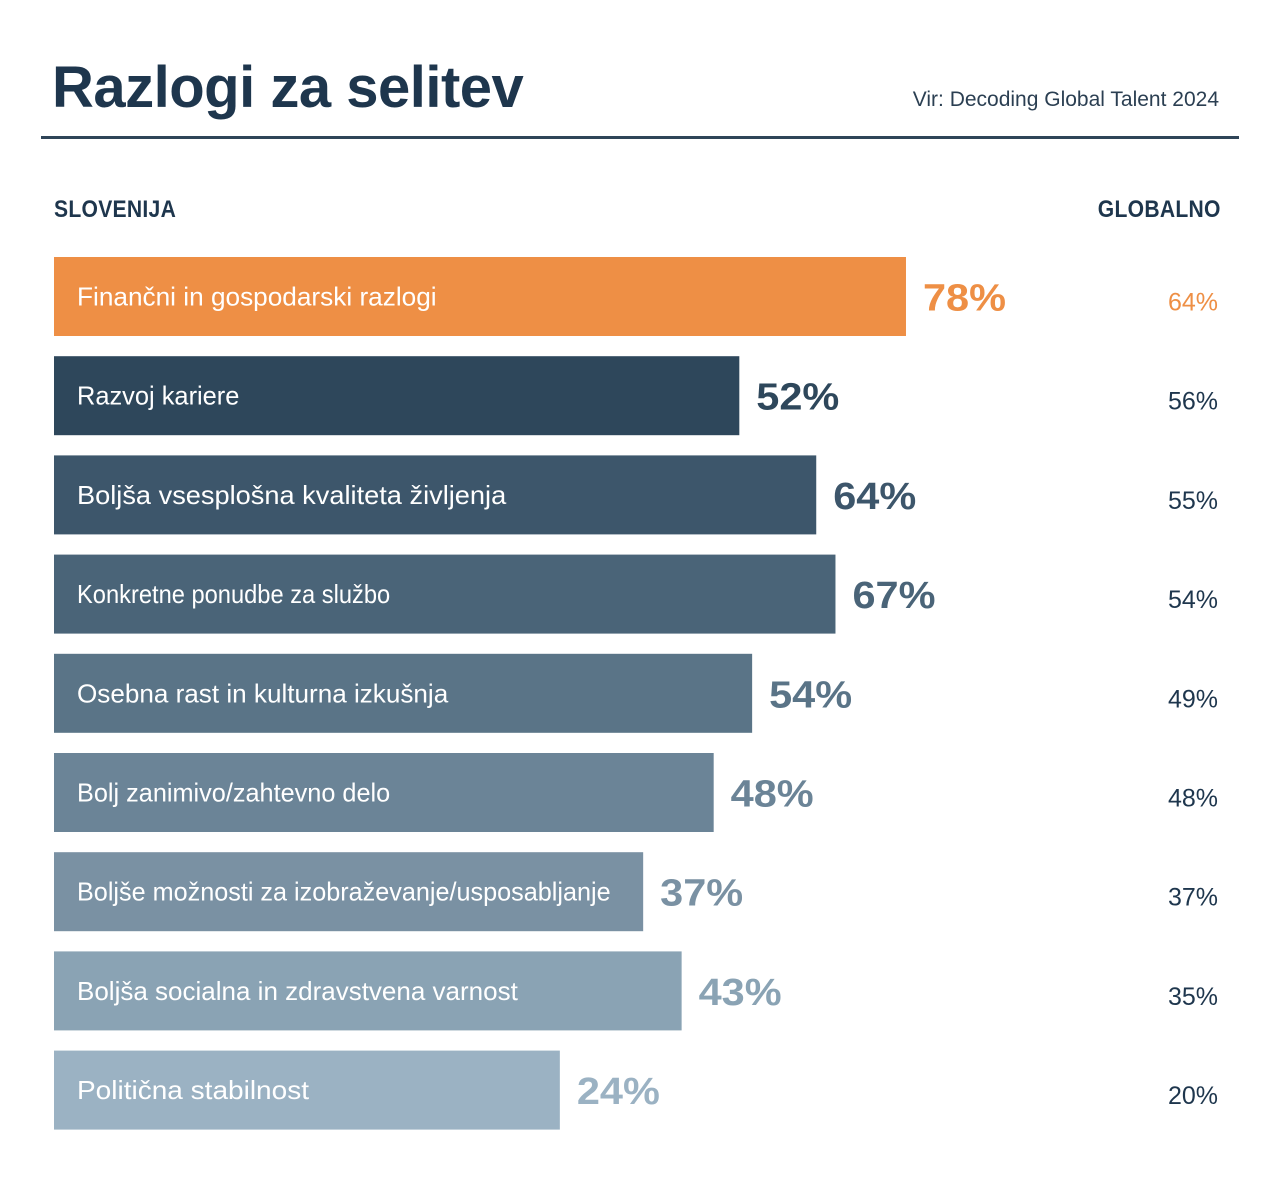 Image resolution: width=1280 pixels, height=1184 pixels. I want to click on globalno-value-label: 55%, so click(1193, 501).